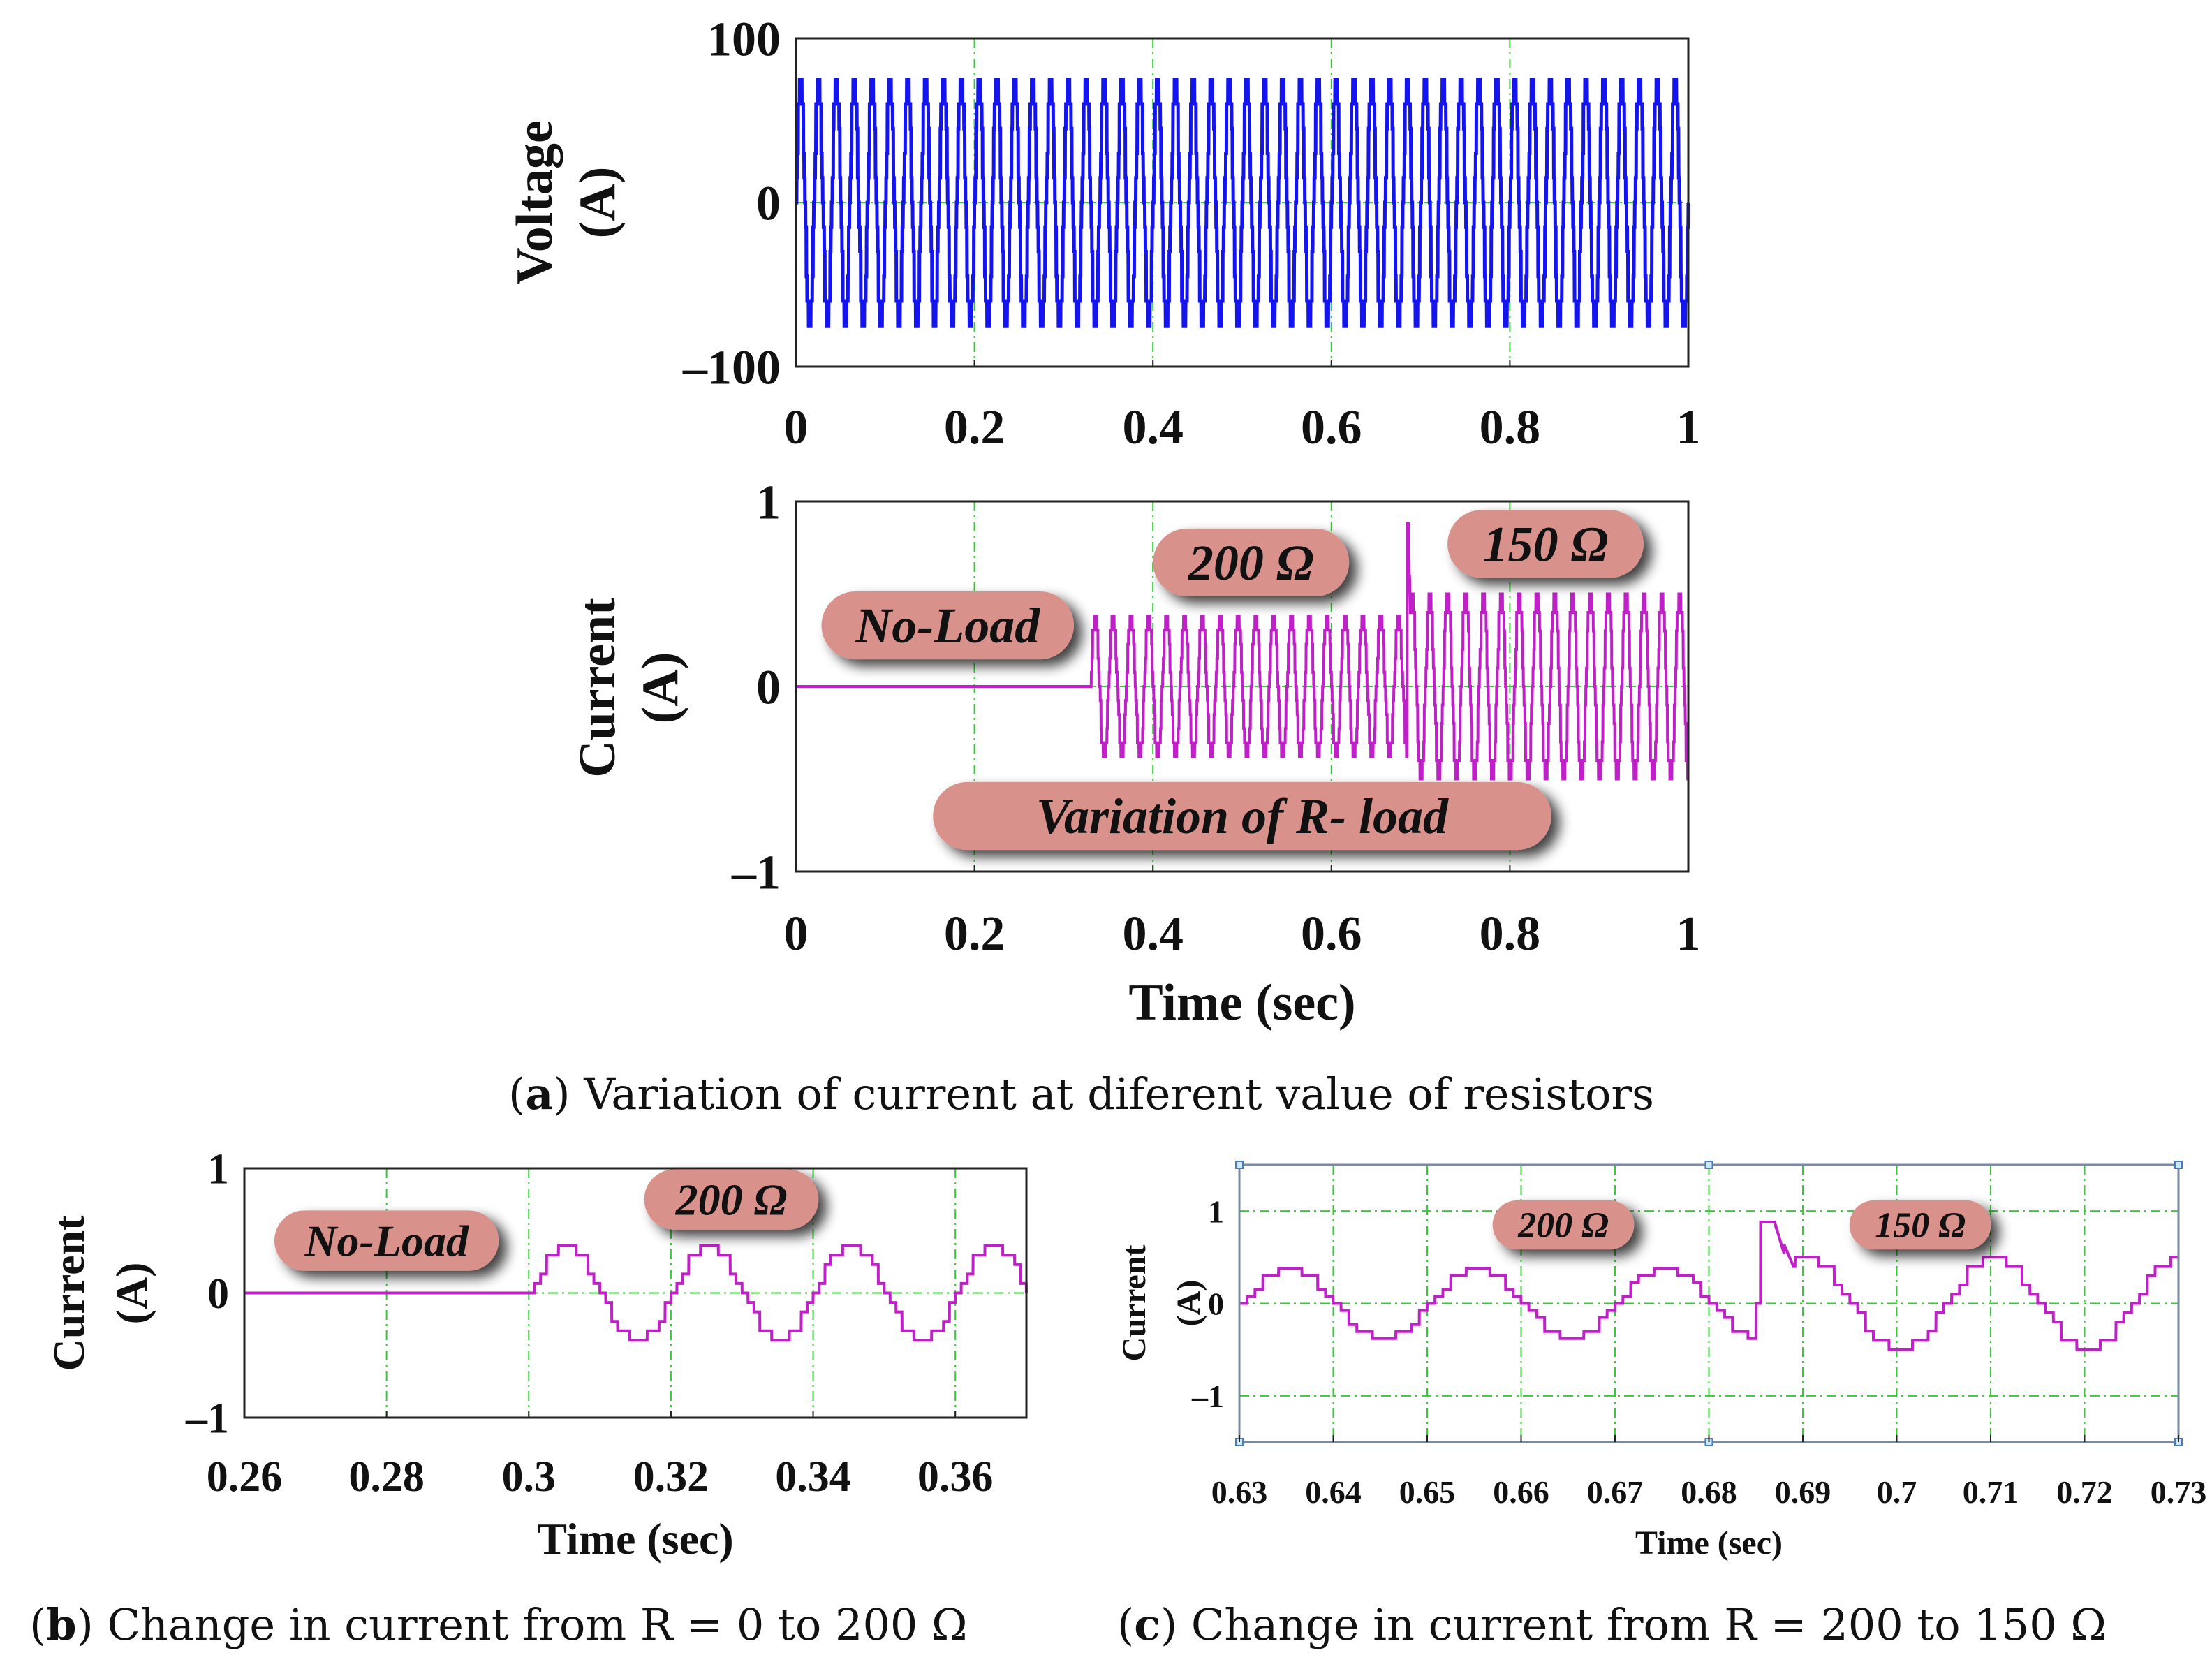 The width and height of the screenshot is (2212, 1676). What do you see at coordinates (1239, 1492) in the screenshot?
I see `x-tick-label: 0.63` at bounding box center [1239, 1492].